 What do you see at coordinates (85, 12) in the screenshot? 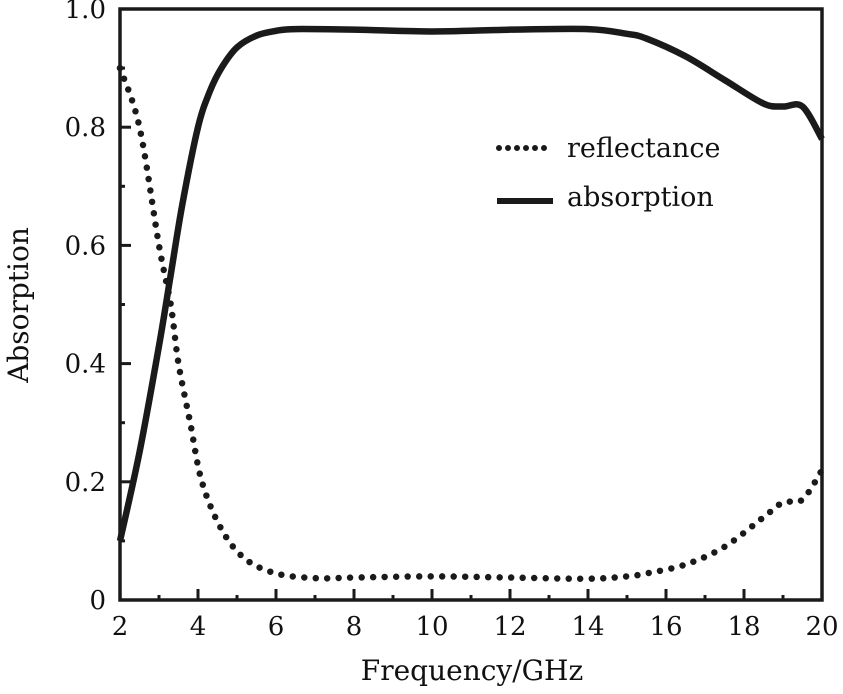
I see `y-tick-label: 1.0` at bounding box center [85, 12].